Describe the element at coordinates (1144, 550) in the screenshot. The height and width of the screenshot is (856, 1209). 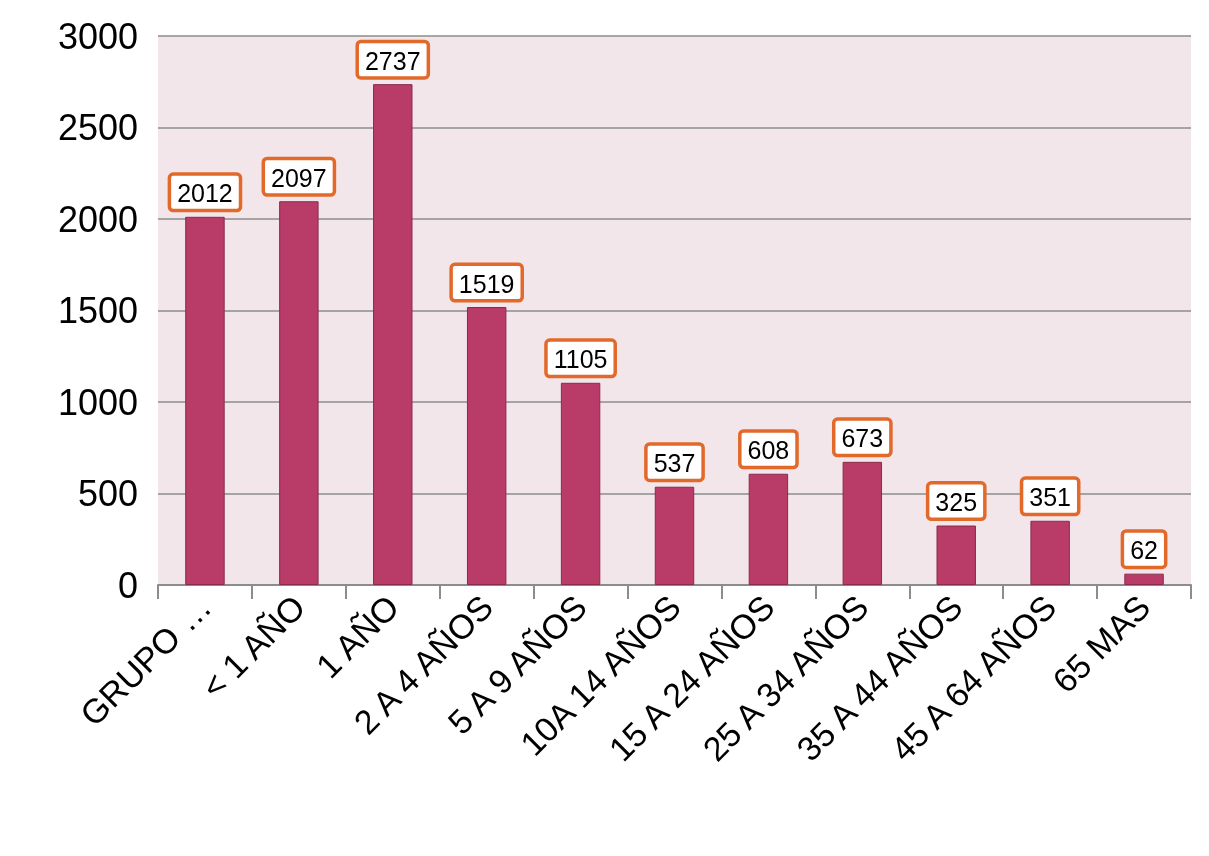
I see `data-label: 62` at that location.